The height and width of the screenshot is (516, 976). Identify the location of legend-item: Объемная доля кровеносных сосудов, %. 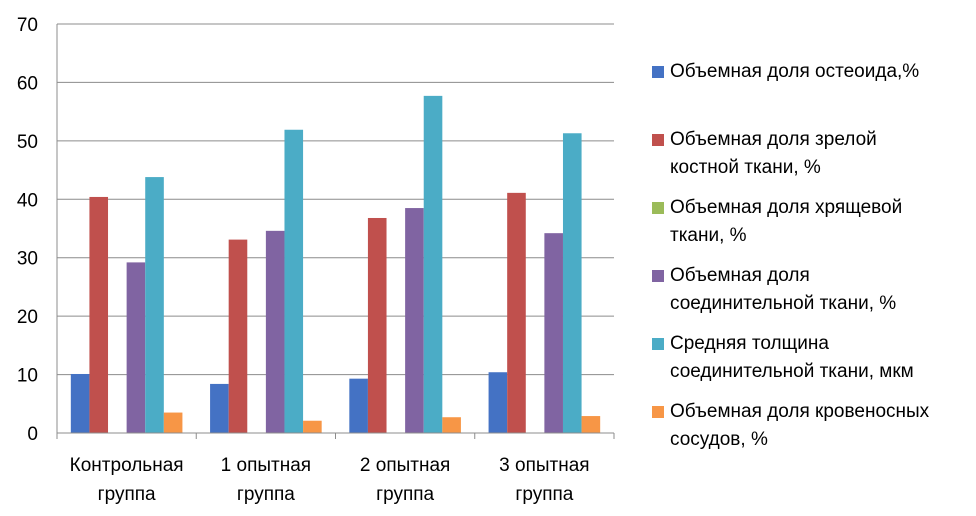
(811, 426).